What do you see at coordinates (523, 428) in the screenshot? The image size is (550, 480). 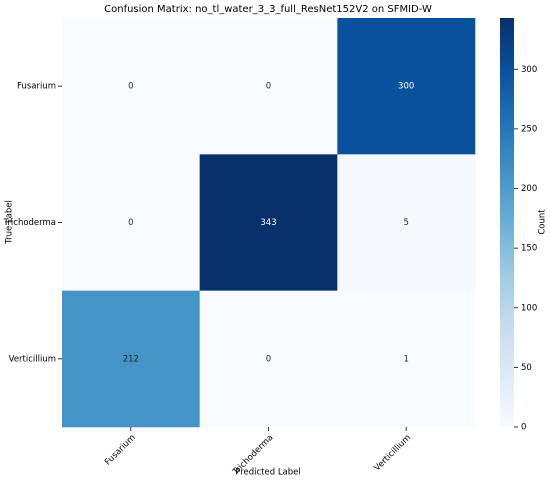 I see `colorbar-tick-label: 0` at bounding box center [523, 428].